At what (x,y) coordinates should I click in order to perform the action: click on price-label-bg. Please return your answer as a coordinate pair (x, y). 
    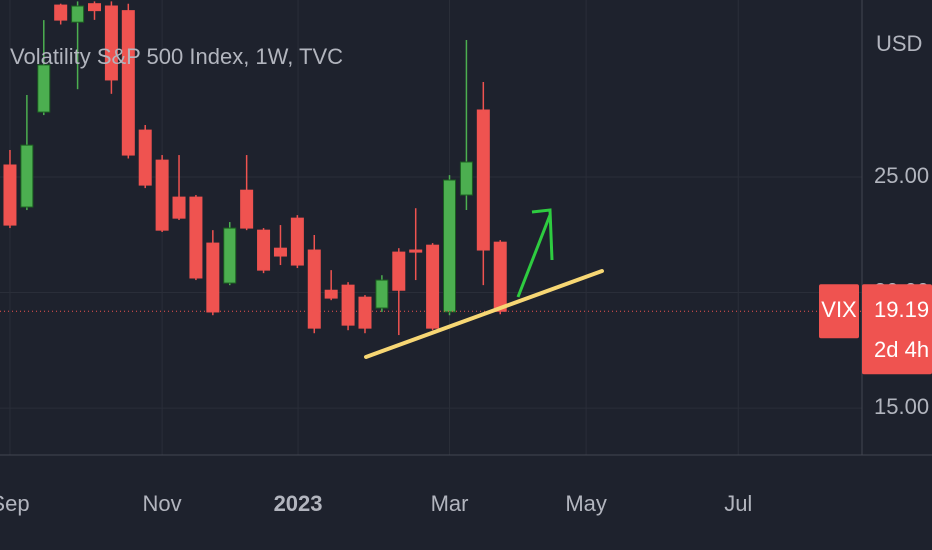
    Looking at the image, I should click on (897, 329).